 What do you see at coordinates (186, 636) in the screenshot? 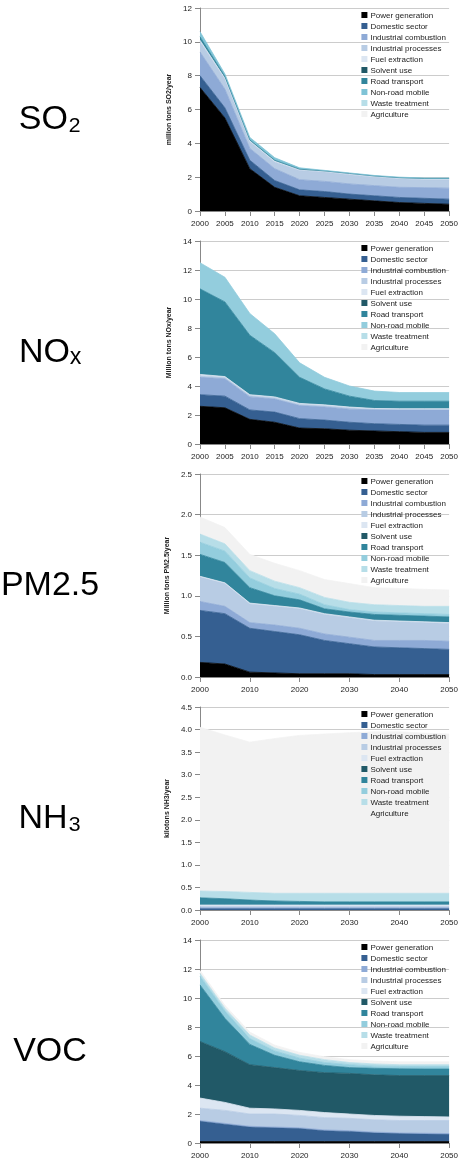
I see `y-tick-label: 0.5` at bounding box center [186, 636].